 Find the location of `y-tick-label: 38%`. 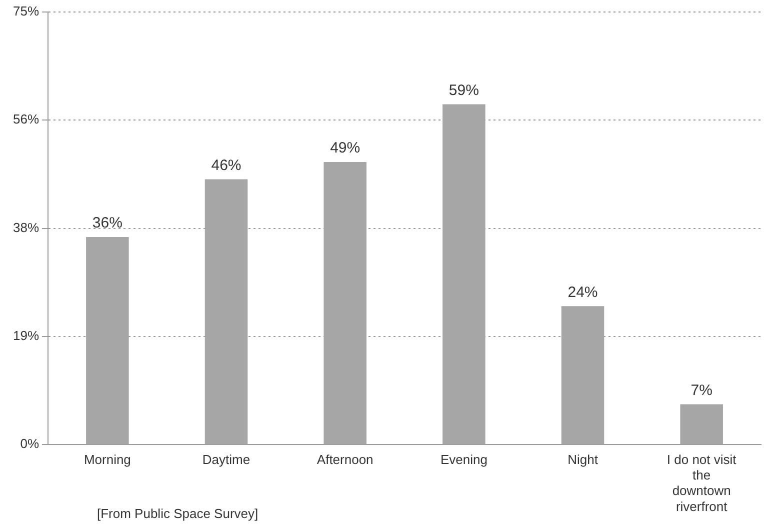

y-tick-label: 38% is located at coordinates (26, 227).